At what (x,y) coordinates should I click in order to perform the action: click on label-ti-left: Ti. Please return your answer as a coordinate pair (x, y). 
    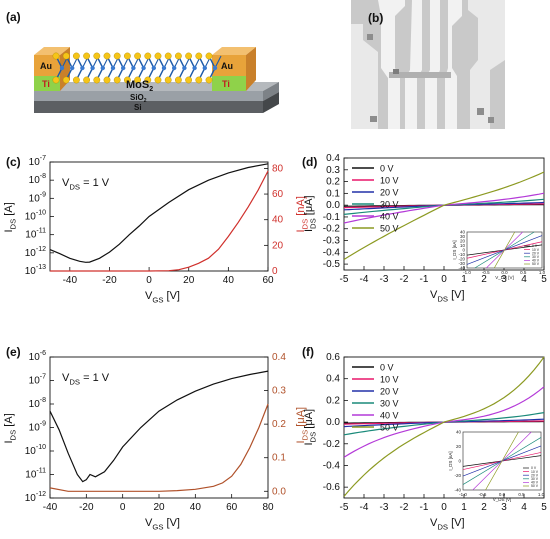
    Looking at the image, I should click on (46, 84).